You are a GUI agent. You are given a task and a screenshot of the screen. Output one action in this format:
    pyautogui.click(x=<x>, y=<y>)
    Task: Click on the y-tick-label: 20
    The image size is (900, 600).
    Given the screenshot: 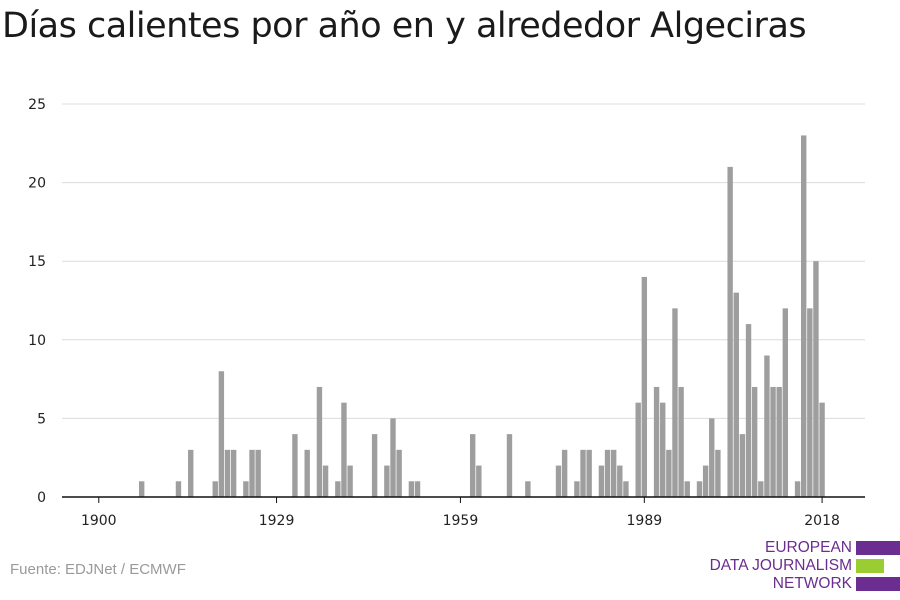 What is the action you would take?
    pyautogui.click(x=37, y=184)
    